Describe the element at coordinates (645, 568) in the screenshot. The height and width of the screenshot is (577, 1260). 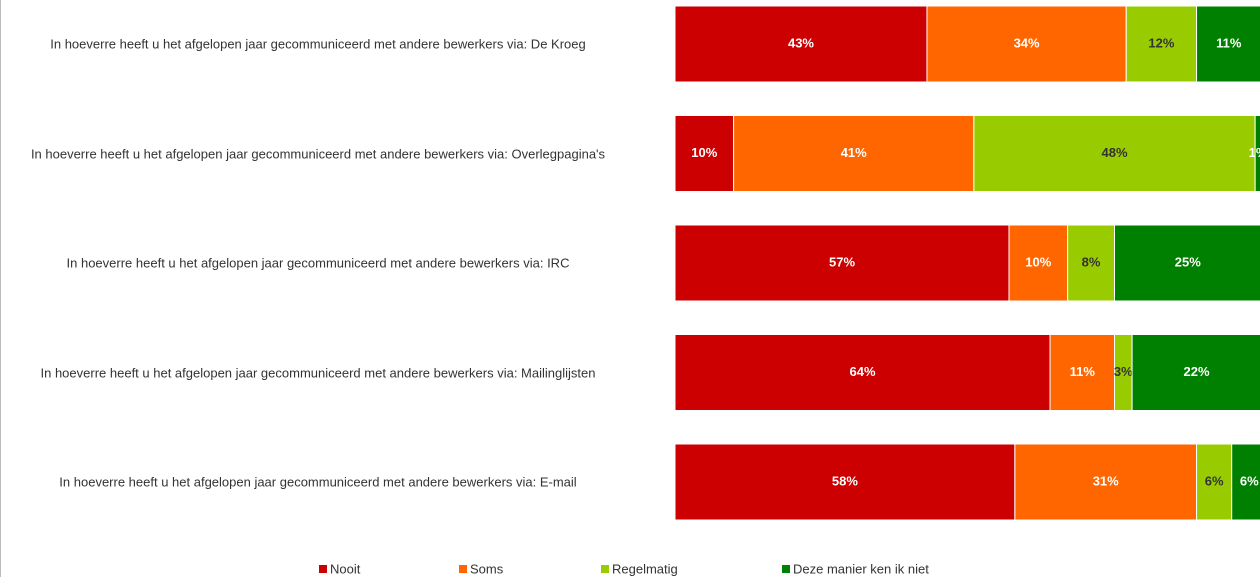
I see `legend-label: Regelmatig` at that location.